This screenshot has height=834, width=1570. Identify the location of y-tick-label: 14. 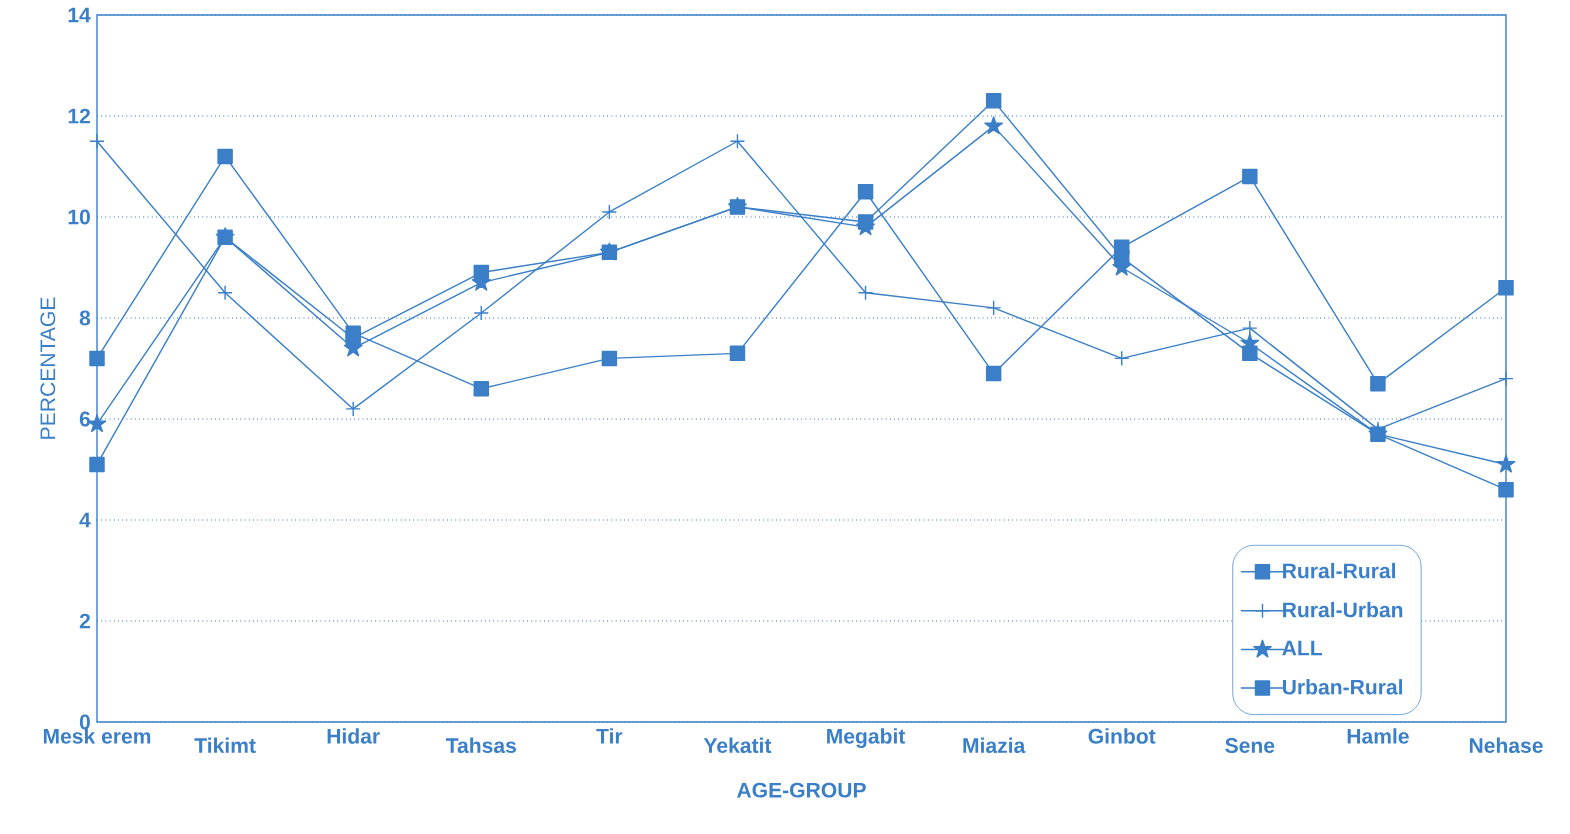
(79, 15).